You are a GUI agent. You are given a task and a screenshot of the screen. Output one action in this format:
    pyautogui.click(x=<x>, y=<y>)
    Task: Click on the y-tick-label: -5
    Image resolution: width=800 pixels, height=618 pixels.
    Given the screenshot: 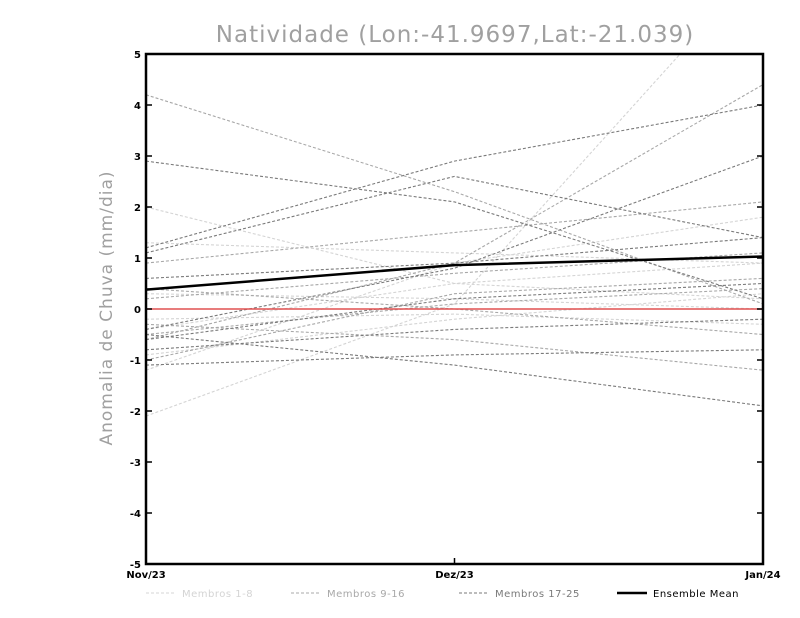 What is the action you would take?
    pyautogui.click(x=135, y=565)
    